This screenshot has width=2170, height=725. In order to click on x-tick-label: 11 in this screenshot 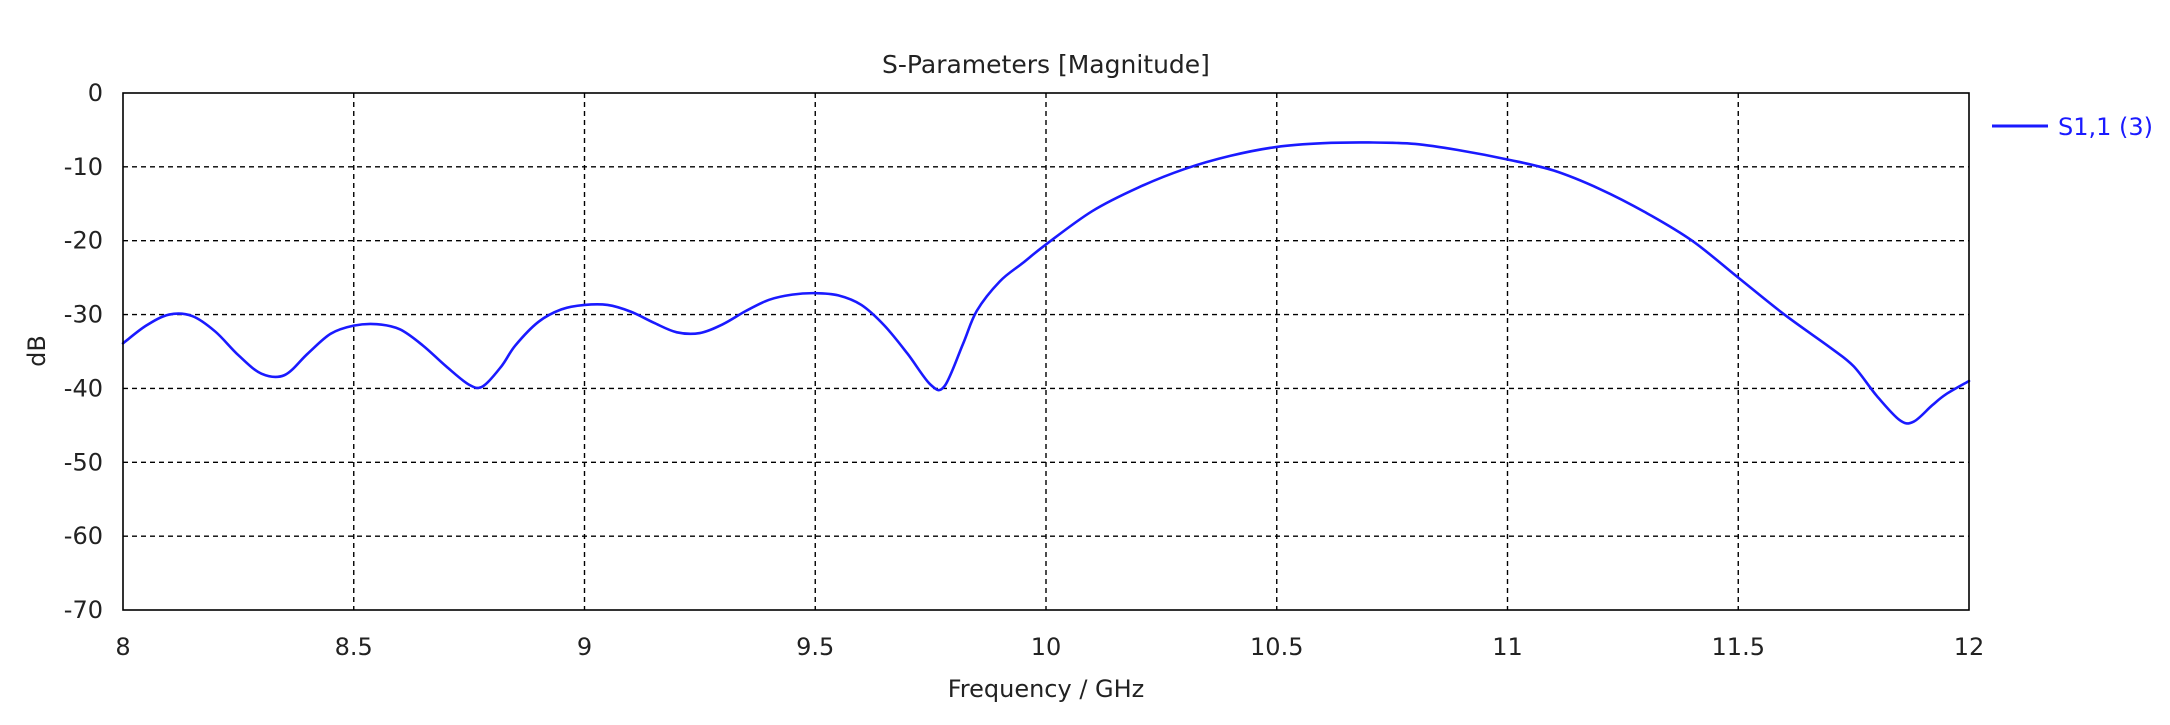, I will do `click(1507, 647)`.